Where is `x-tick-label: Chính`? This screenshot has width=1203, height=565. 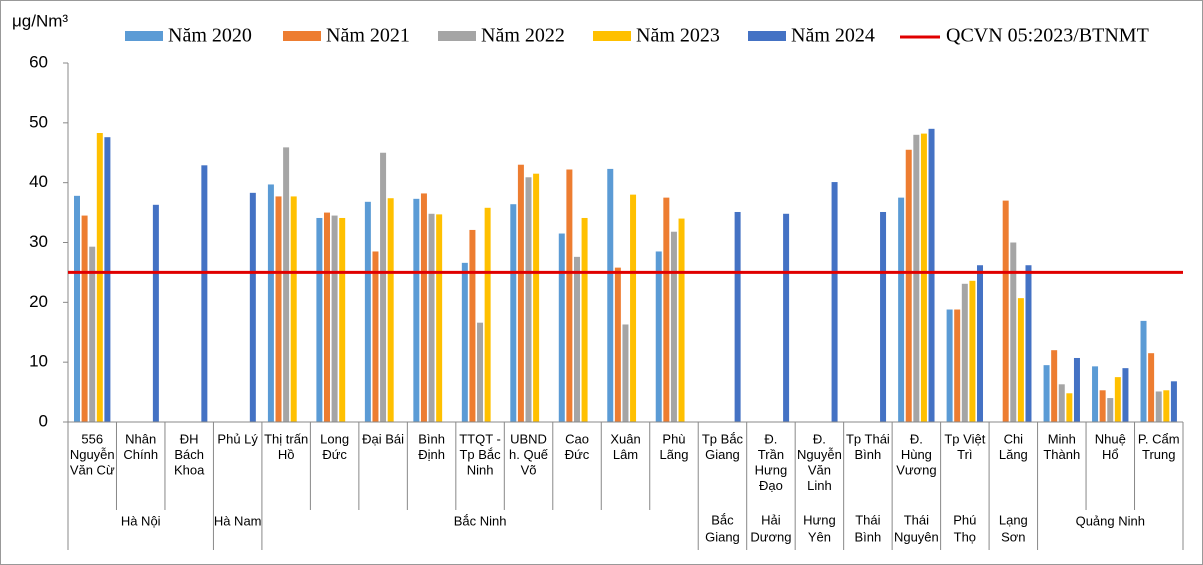
x-tick-label: Chính is located at coordinates (140, 454).